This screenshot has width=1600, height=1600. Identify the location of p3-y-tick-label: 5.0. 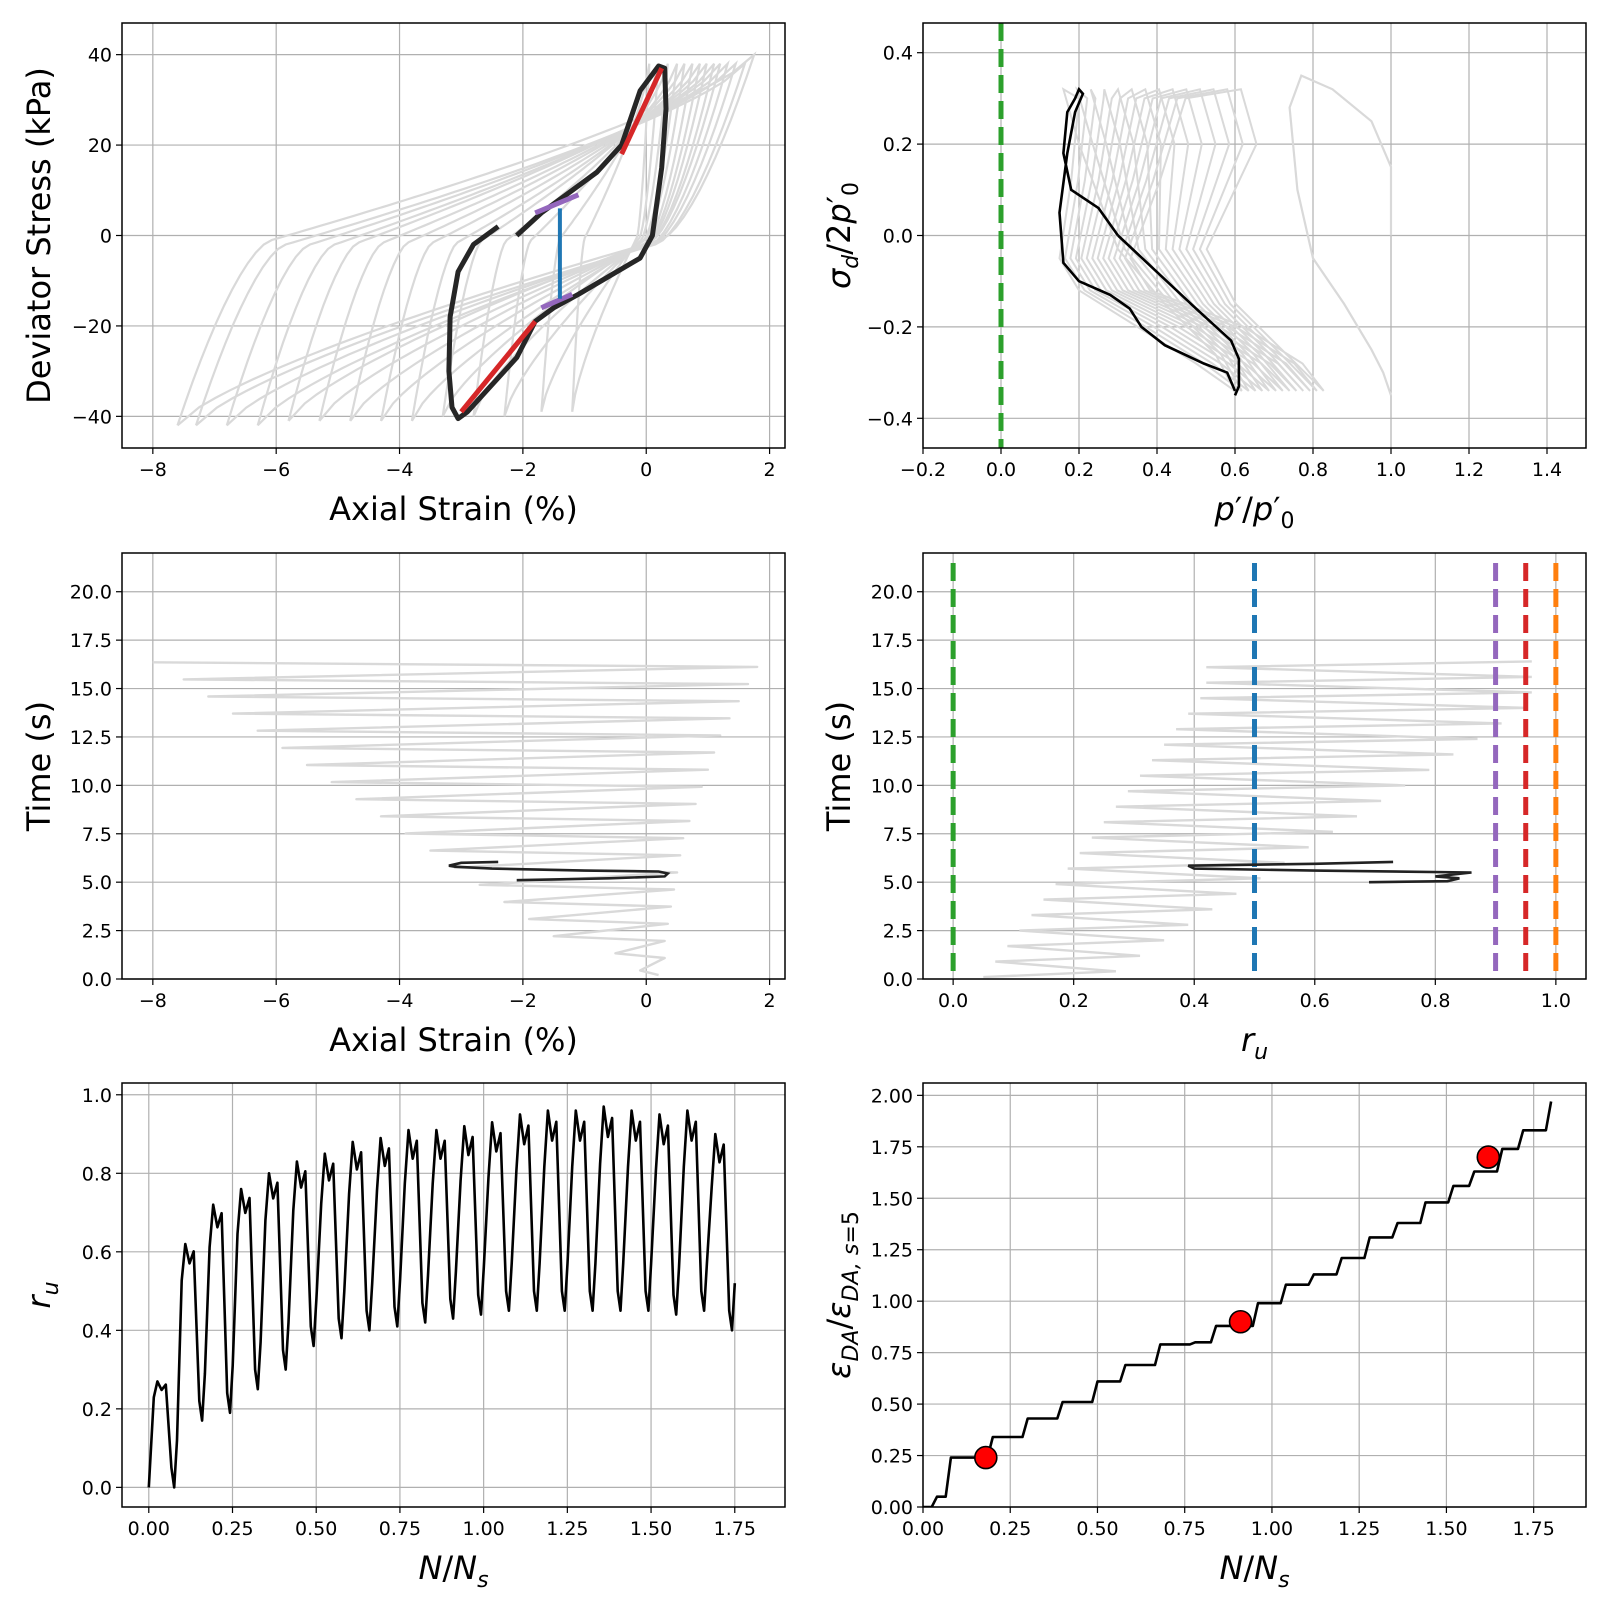
(97, 883).